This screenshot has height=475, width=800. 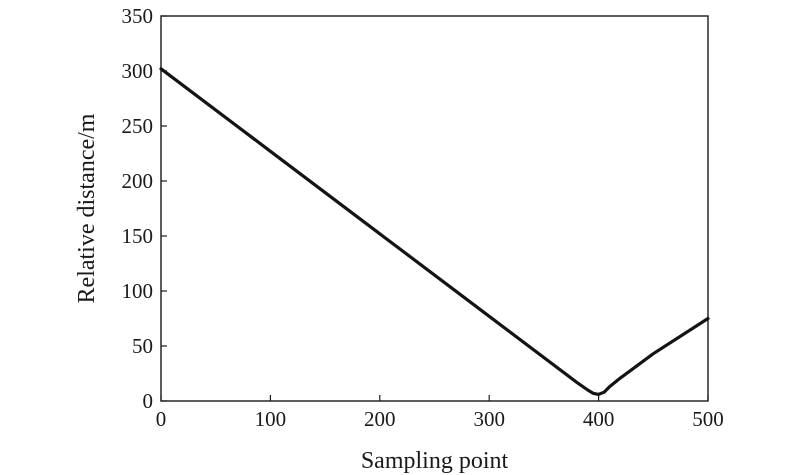 What do you see at coordinates (142, 346) in the screenshot?
I see `y-tick-label: 50` at bounding box center [142, 346].